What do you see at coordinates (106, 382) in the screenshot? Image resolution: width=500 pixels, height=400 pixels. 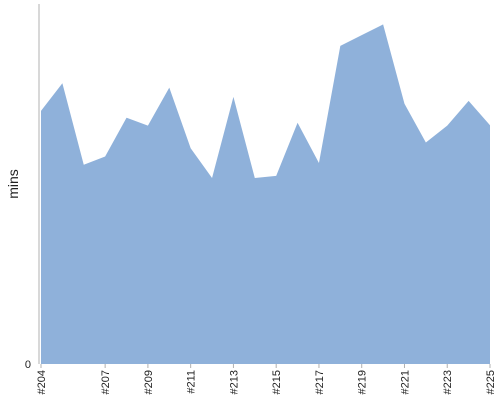 I see `x-tick-label: #207` at bounding box center [106, 382].